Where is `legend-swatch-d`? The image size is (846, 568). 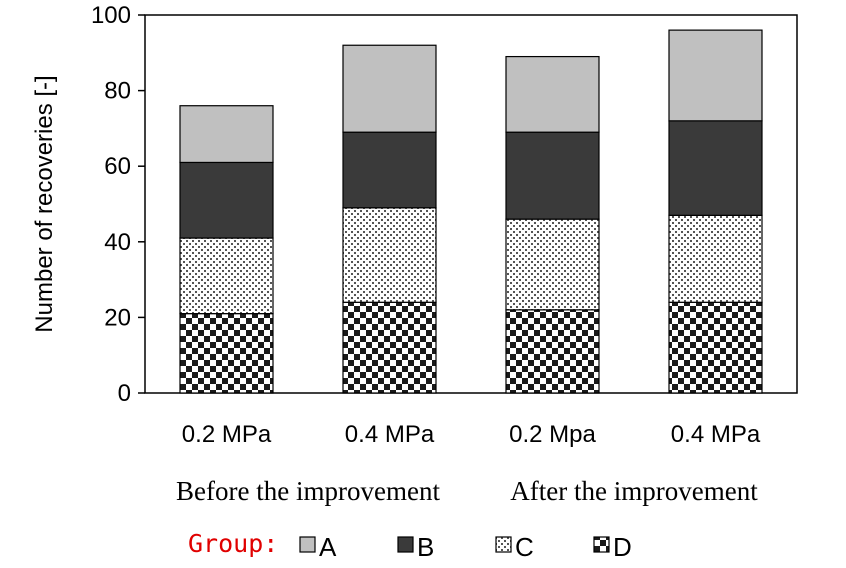
legend-swatch-d is located at coordinates (601, 544).